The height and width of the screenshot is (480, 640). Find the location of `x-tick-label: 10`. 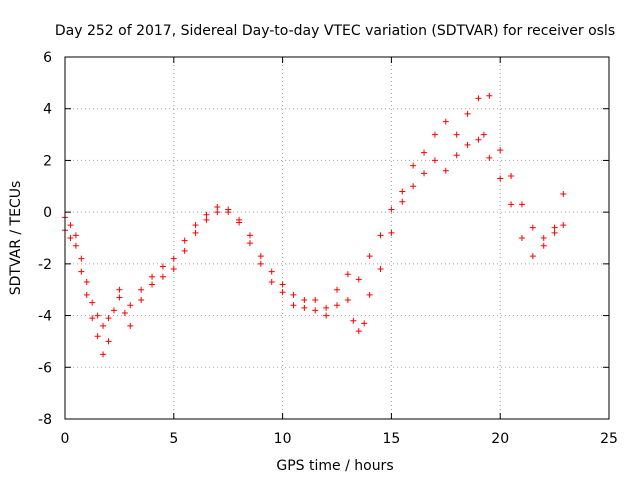

x-tick-label: 10 is located at coordinates (283, 439).